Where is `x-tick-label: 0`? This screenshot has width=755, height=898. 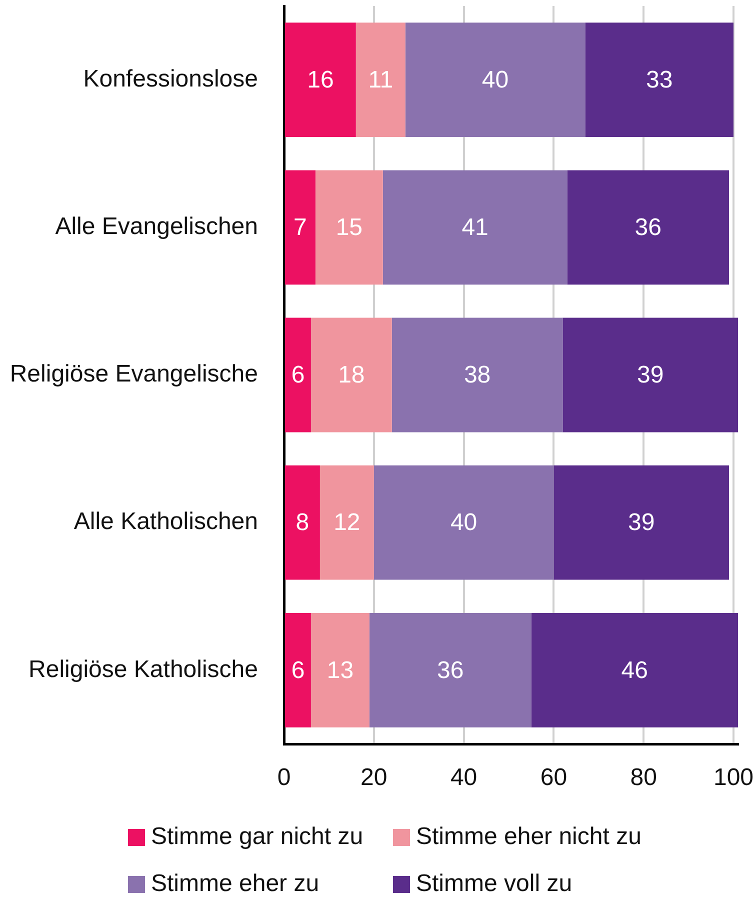
x-tick-label: 0 is located at coordinates (284, 778).